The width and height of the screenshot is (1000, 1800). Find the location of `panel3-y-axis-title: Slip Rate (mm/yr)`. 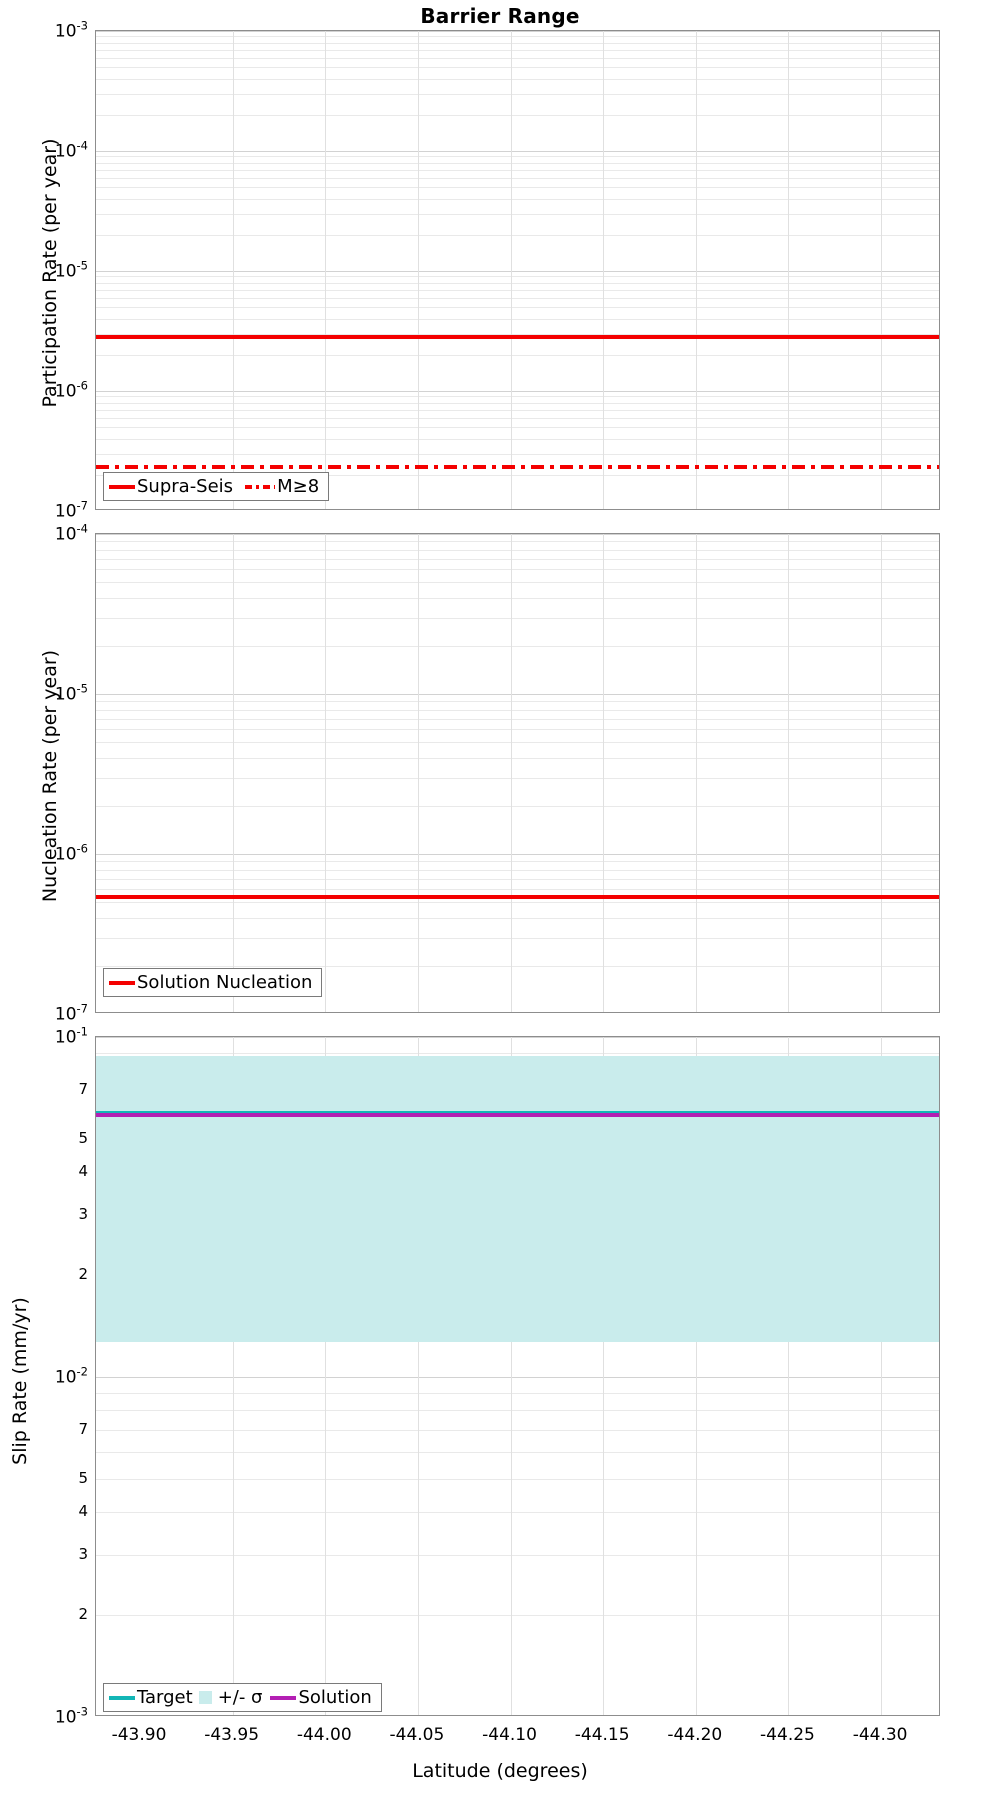

panel3-y-axis-title: Slip Rate (mm/yr) is located at coordinates (20, 1381).